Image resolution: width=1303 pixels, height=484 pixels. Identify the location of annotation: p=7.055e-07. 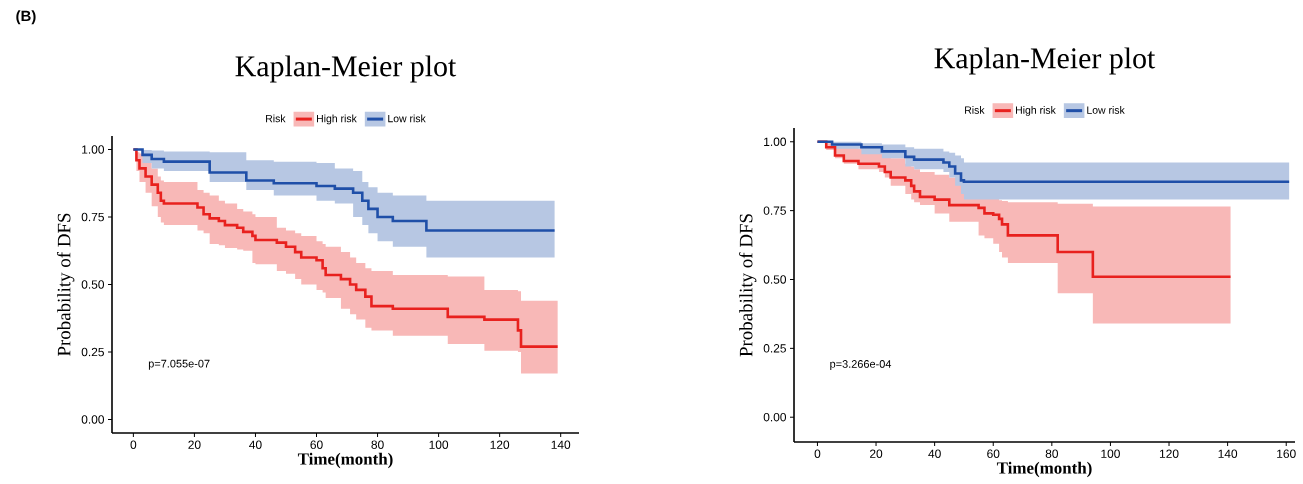
(179, 364).